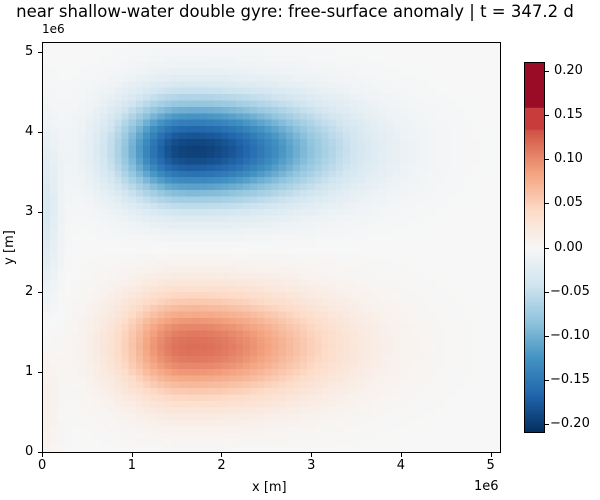 The image size is (600, 500). Describe the element at coordinates (311, 465) in the screenshot. I see `x-tick-label: 3` at that location.